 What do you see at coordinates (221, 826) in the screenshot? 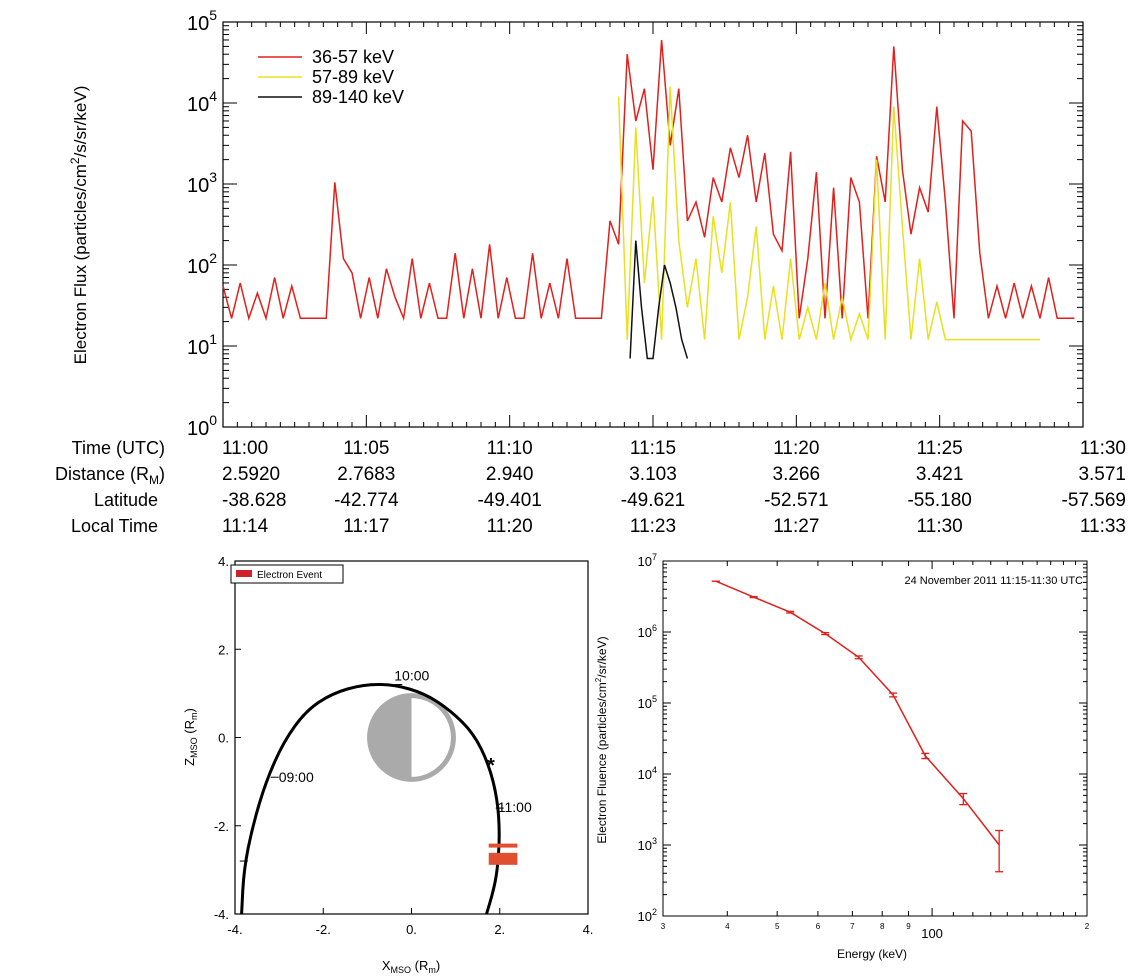
I see `orbit-y-tick-label: -2.` at bounding box center [221, 826].